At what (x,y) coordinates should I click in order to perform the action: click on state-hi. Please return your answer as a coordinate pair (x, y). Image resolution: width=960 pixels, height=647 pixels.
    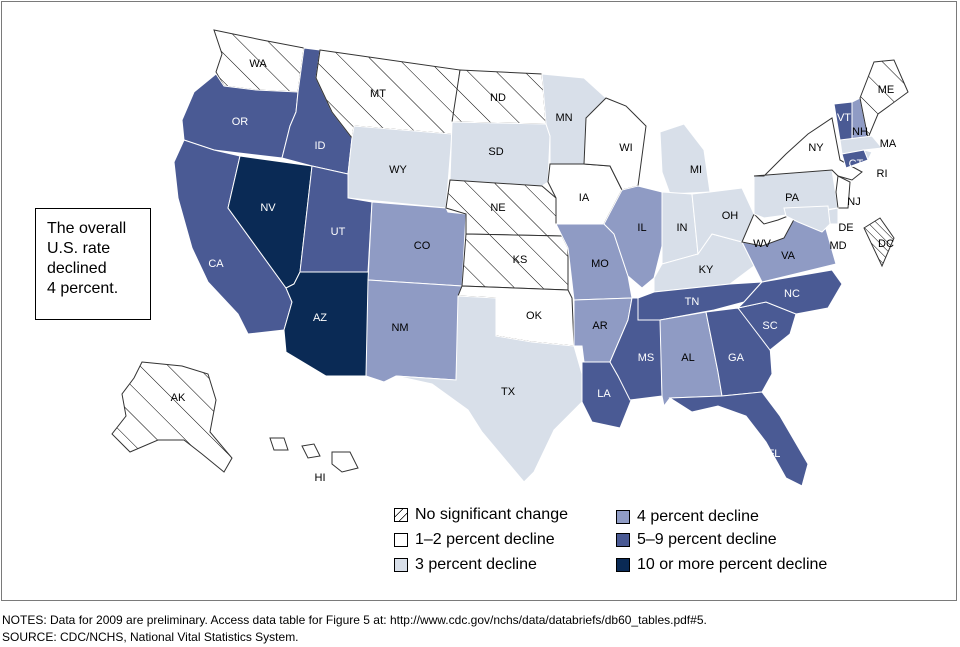
    Looking at the image, I should click on (314, 455).